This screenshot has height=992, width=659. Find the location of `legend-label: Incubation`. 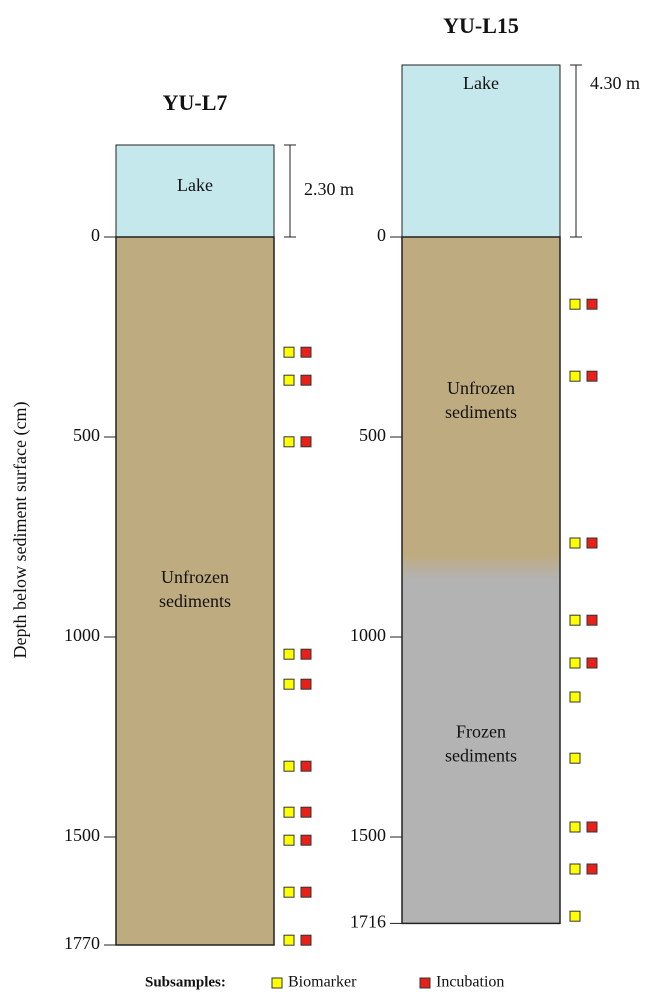

legend-label: Incubation is located at coordinates (470, 982).